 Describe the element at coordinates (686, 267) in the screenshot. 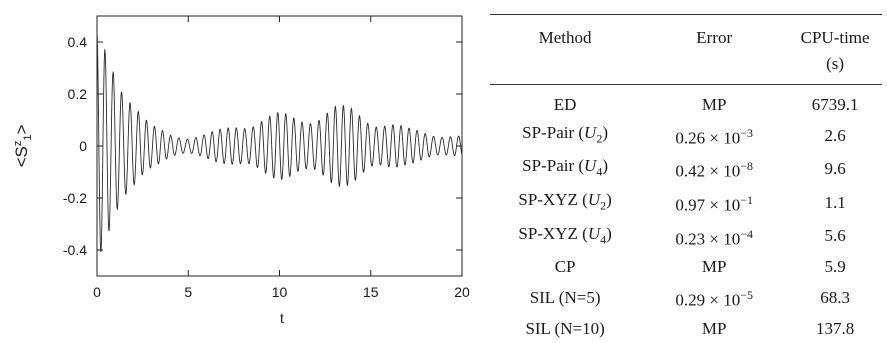

I see `table-row: CP MP 5.9` at that location.